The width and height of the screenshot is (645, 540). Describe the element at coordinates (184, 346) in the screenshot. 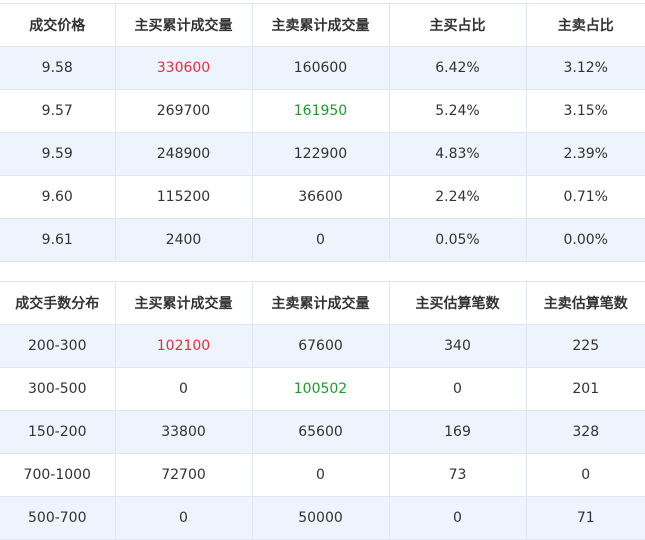

I see `cell-buy-volume: 102100` at that location.